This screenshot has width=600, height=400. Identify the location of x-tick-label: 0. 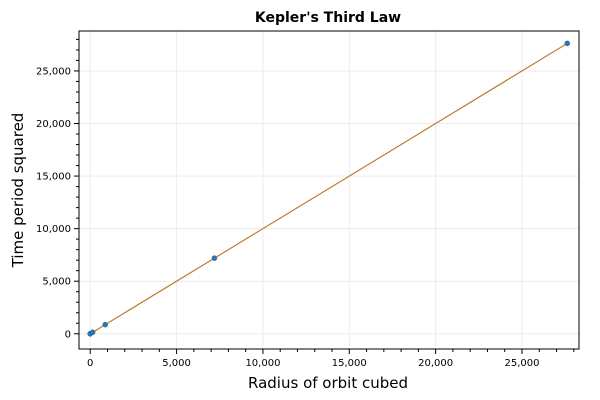
(90, 363).